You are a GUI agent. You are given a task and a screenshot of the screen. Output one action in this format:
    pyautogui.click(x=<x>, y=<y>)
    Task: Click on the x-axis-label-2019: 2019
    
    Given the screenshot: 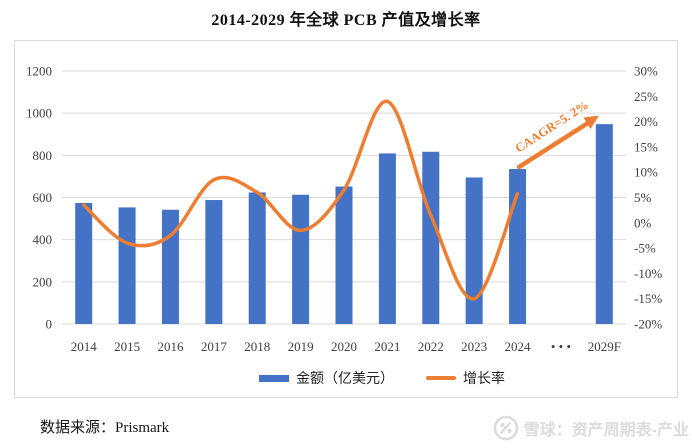 What is the action you would take?
    pyautogui.click(x=301, y=346)
    